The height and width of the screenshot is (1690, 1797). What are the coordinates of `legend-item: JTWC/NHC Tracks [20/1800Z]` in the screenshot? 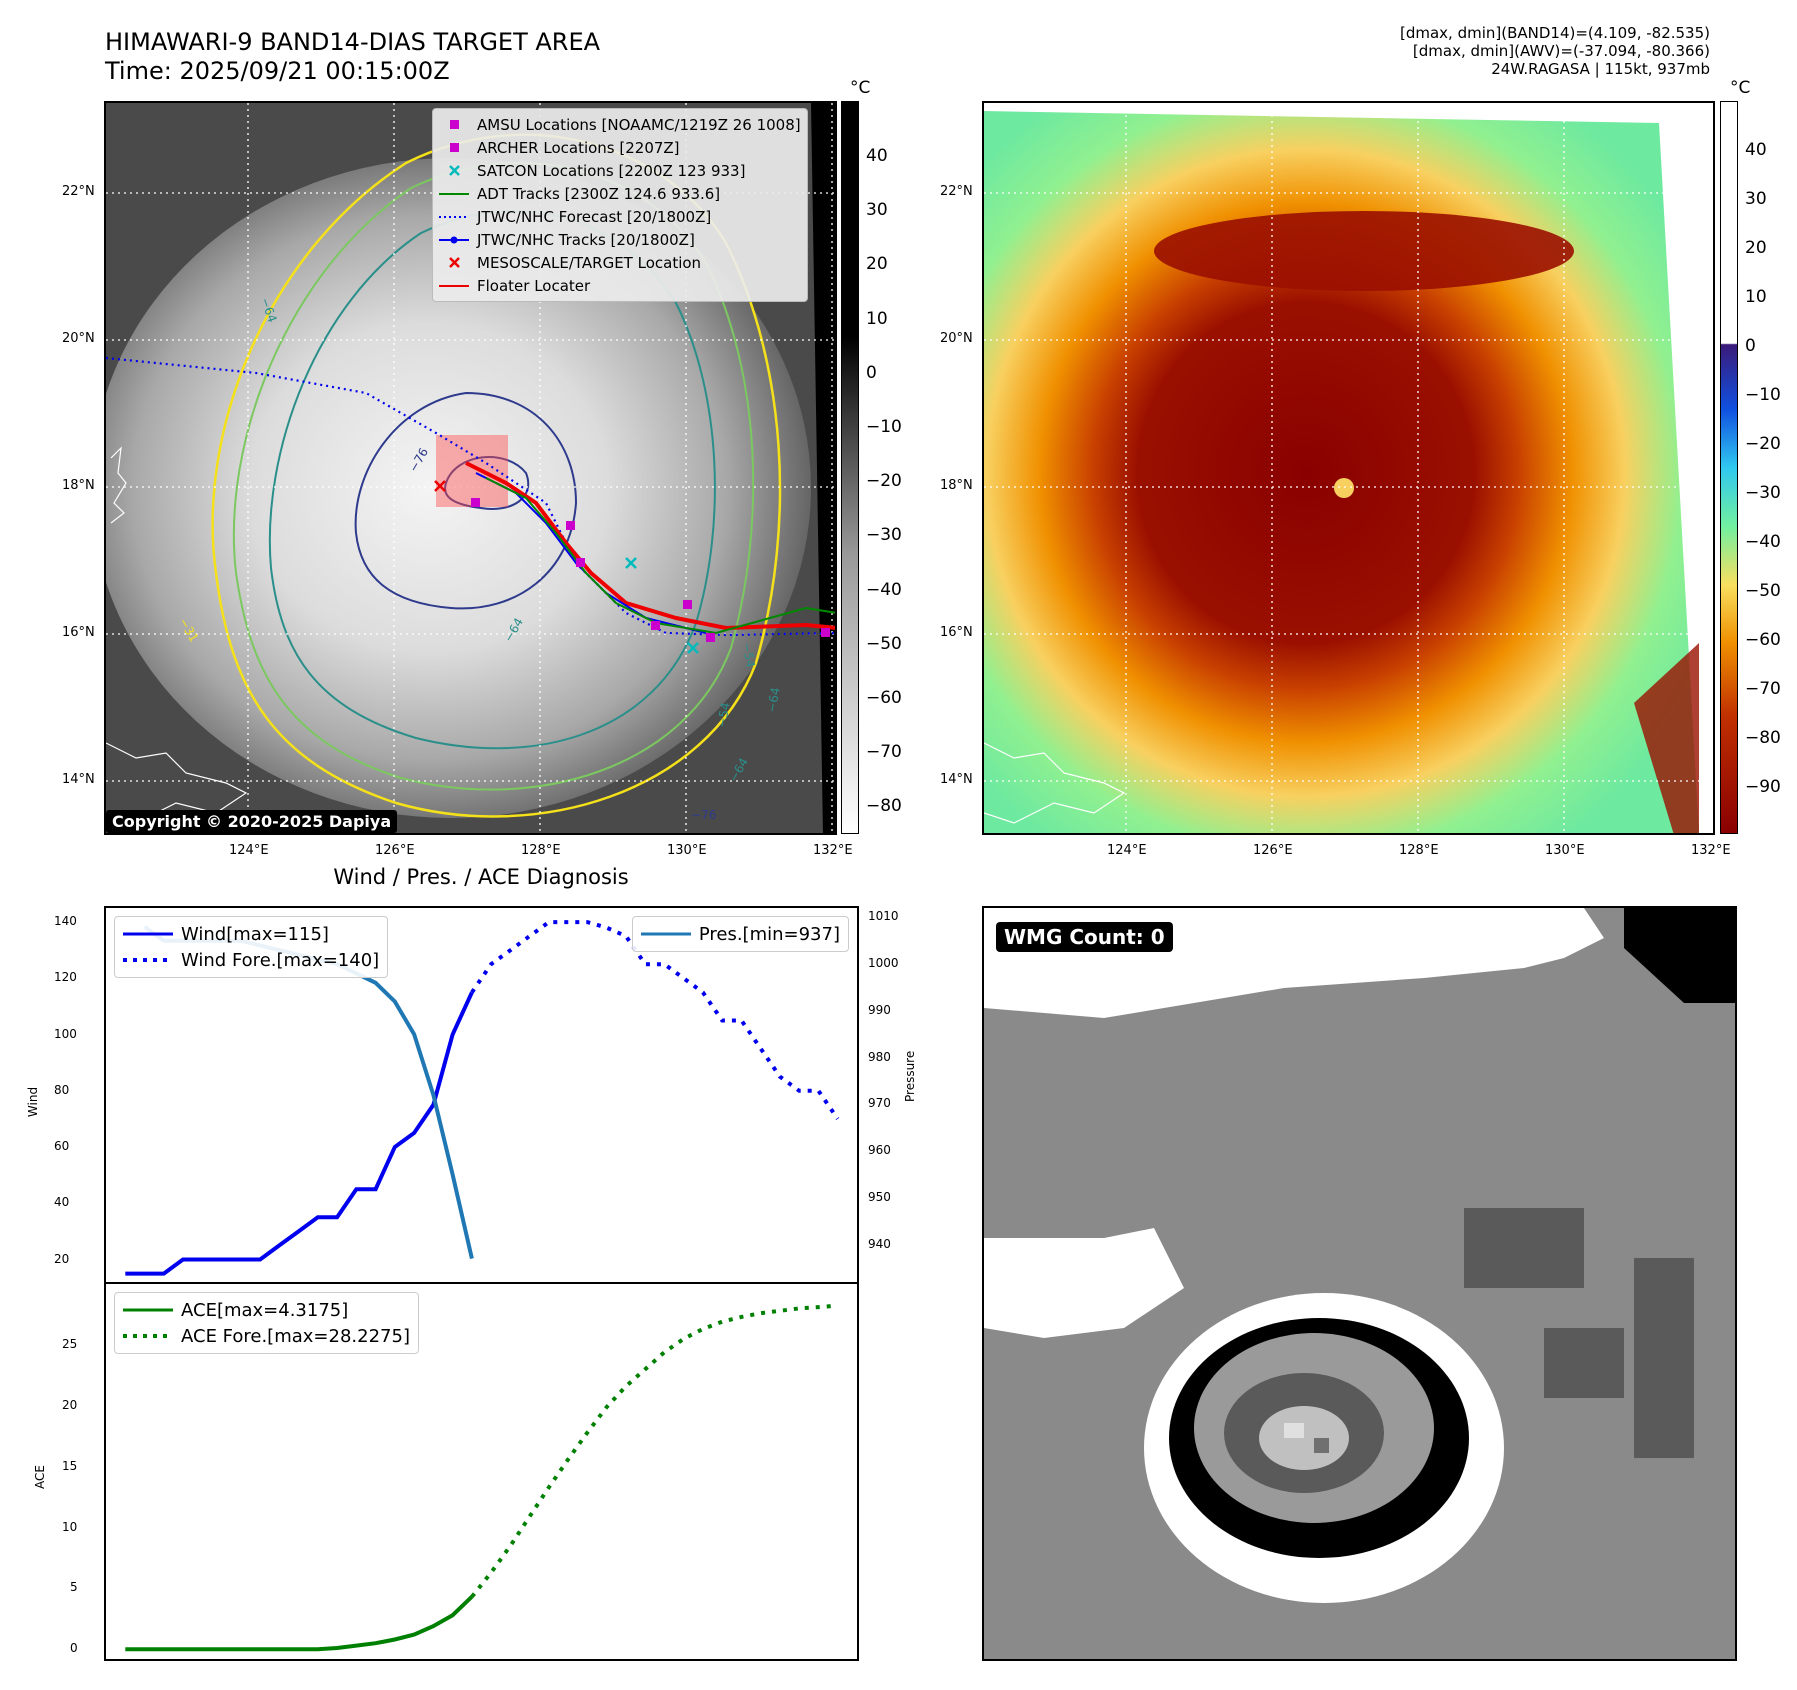 It's located at (620, 239).